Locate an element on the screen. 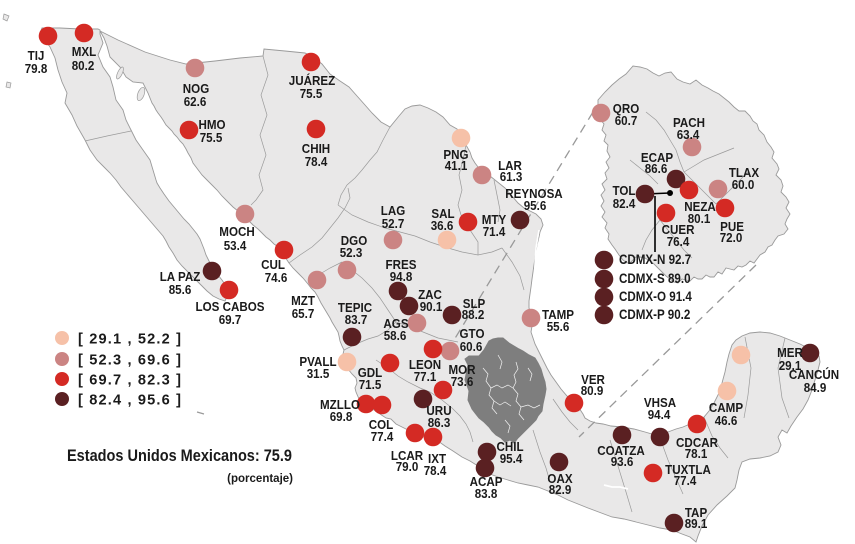 The width and height of the screenshot is (855, 544). svg-text: 76.4 is located at coordinates (678, 241).